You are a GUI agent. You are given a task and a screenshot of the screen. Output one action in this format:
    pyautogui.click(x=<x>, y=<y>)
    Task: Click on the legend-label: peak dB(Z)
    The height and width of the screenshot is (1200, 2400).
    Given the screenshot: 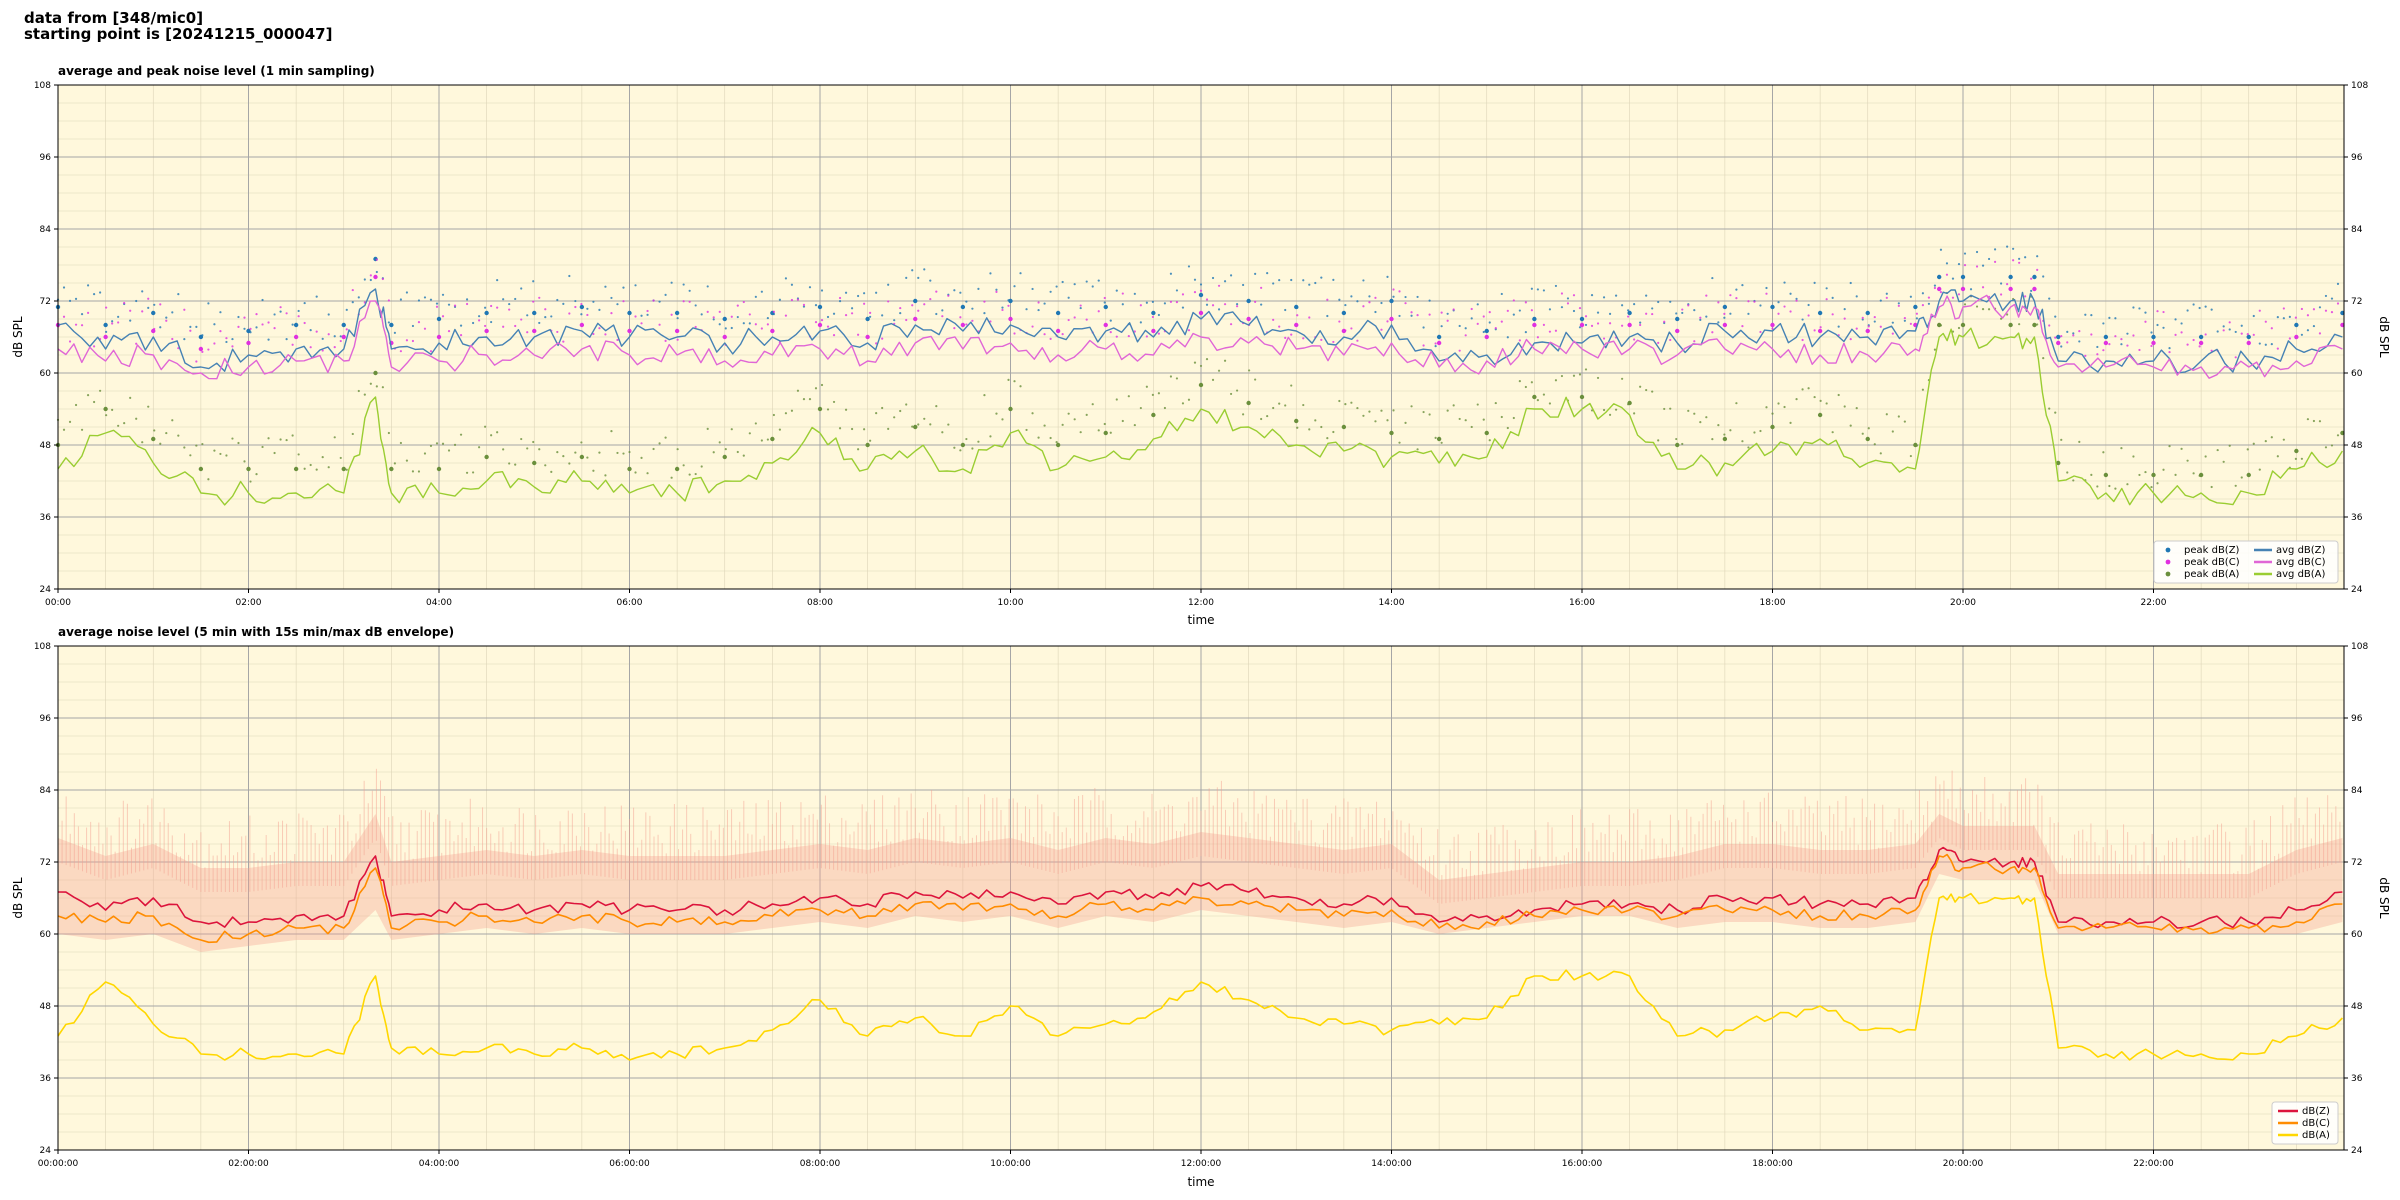 What is the action you would take?
    pyautogui.click(x=2212, y=550)
    